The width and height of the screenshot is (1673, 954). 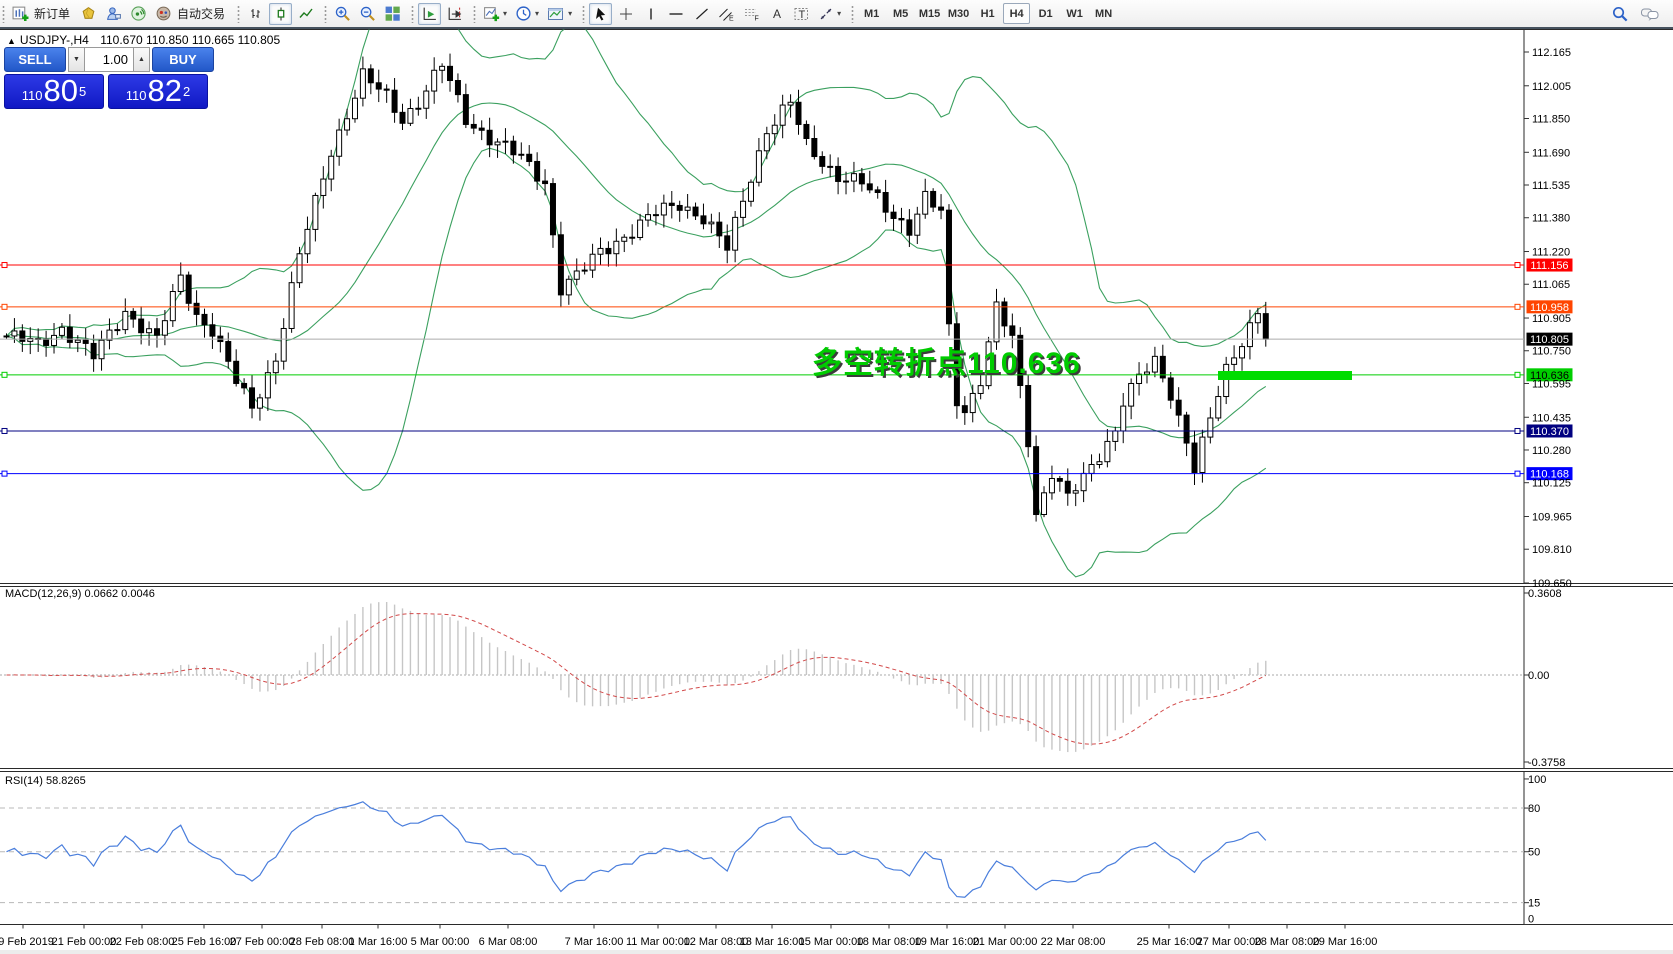 What do you see at coordinates (45, 781) in the screenshot?
I see `rsi-indicator-label: RSI(14) 58.8265` at bounding box center [45, 781].